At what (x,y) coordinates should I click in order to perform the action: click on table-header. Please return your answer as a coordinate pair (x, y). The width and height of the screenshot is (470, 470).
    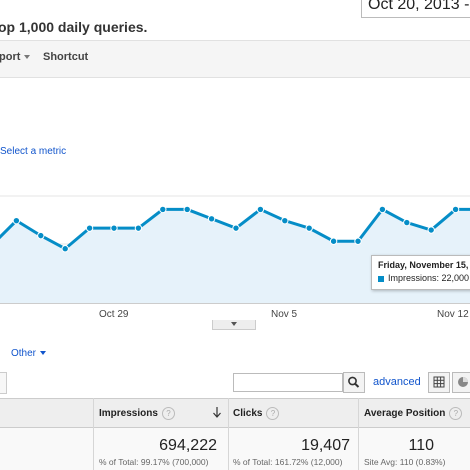
    Looking at the image, I should click on (235, 413).